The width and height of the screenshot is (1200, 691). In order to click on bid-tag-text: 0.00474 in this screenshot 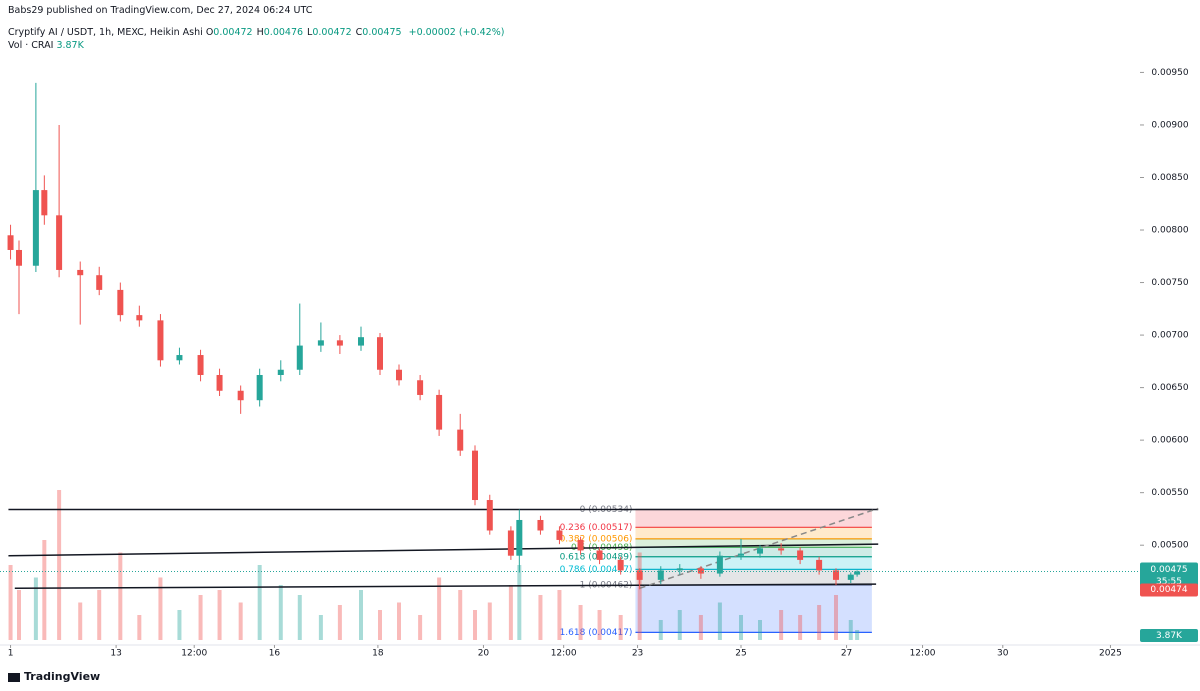, I will do `click(1168, 590)`.